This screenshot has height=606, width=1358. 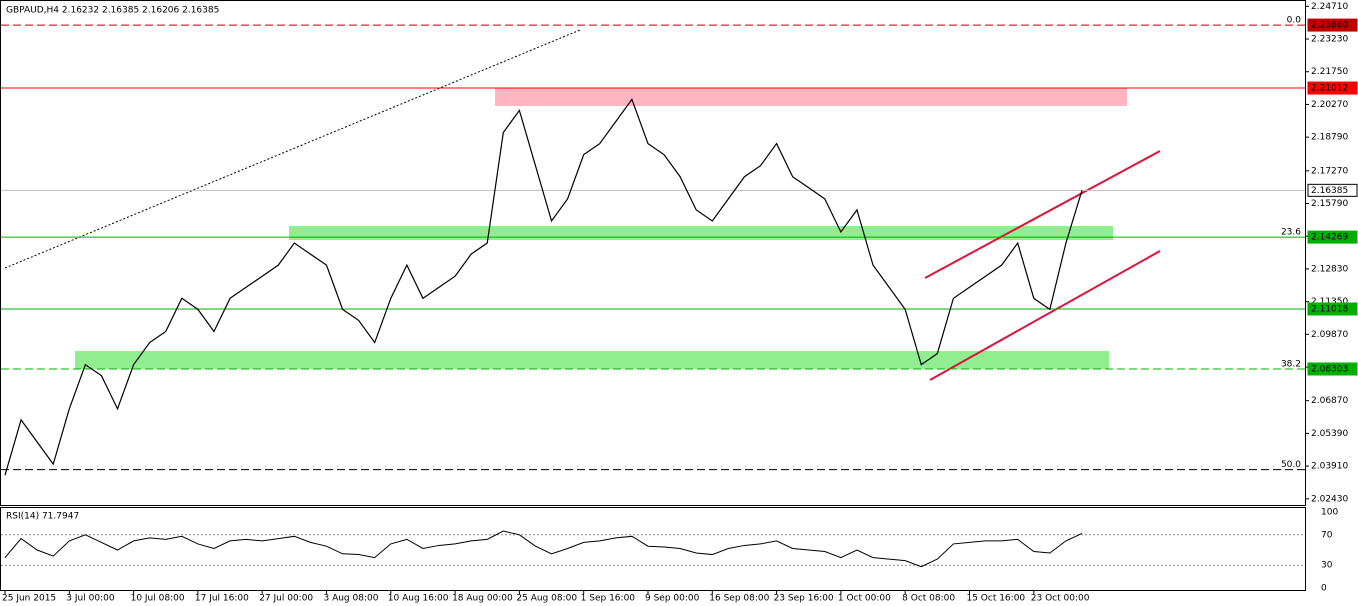 I want to click on x-tick-label: 17 Jul 16:00, so click(x=222, y=599).